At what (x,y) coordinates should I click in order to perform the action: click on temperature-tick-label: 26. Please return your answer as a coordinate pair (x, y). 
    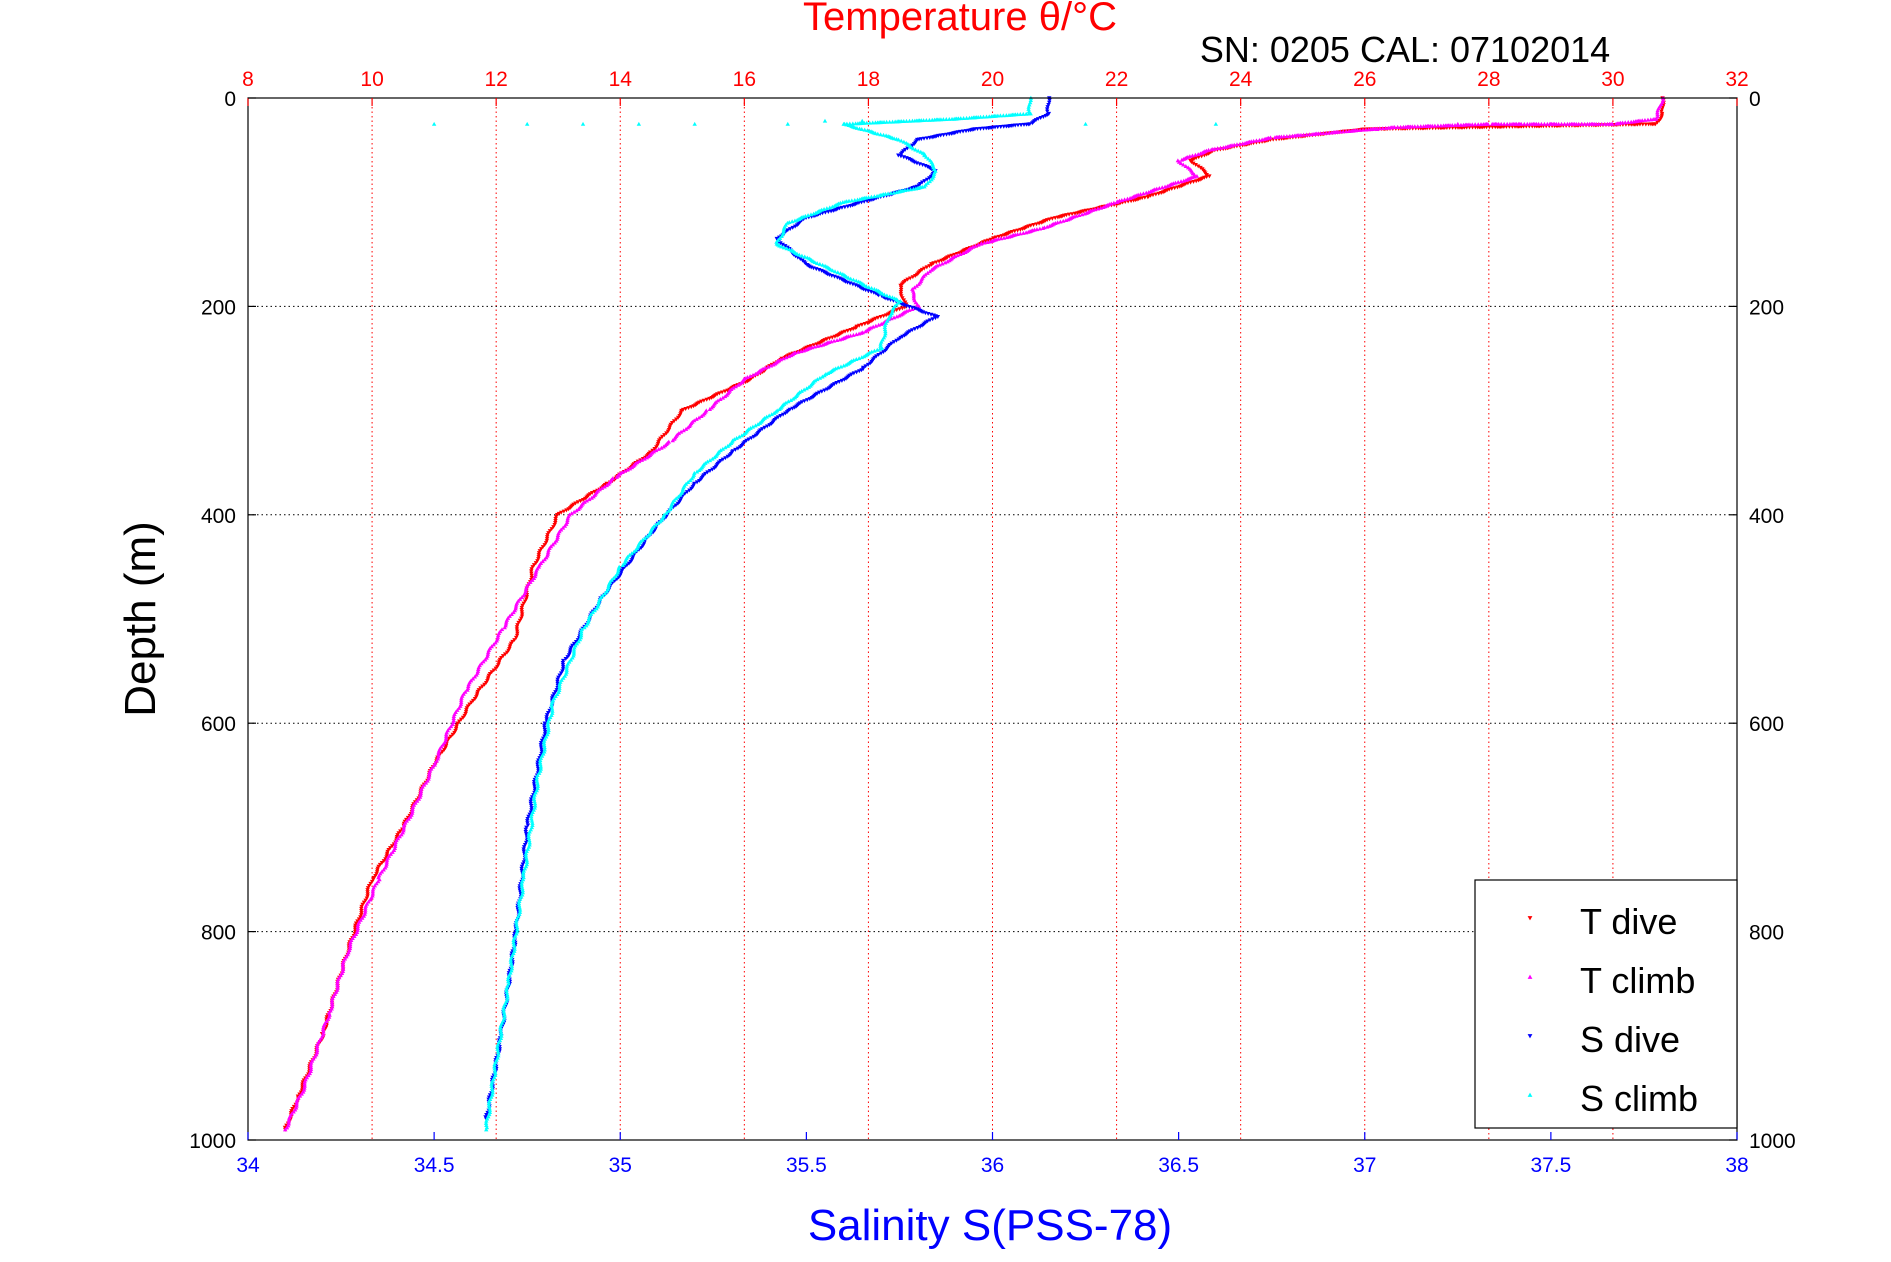
    Looking at the image, I should click on (1364, 79).